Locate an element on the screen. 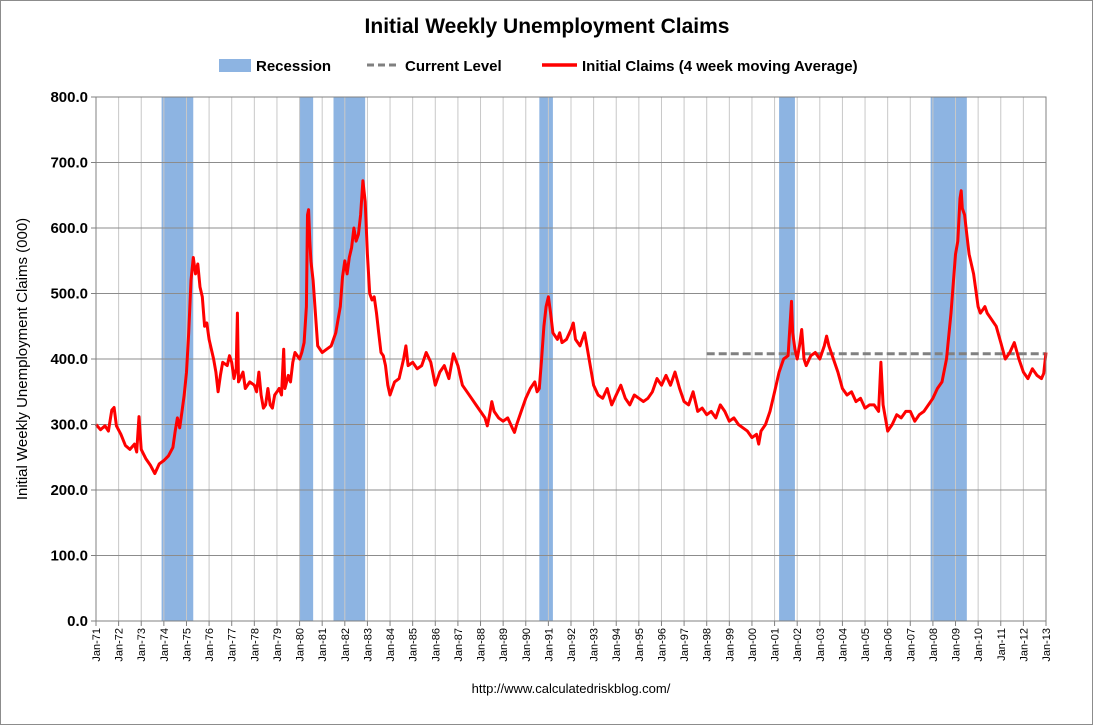  x-tick-label: Jan-95 is located at coordinates (640, 645).